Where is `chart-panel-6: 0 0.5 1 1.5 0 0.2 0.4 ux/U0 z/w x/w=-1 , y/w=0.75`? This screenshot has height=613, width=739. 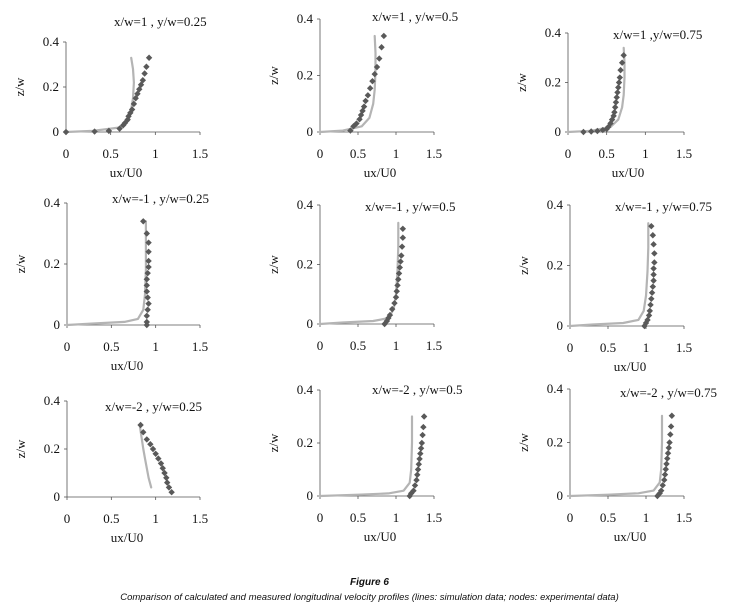 chart-panel-6: 0 0.5 1 1.5 0 0.2 0.4 ux/U0 z/w x/w=-1 , y/w=0.75 is located at coordinates (614, 285).